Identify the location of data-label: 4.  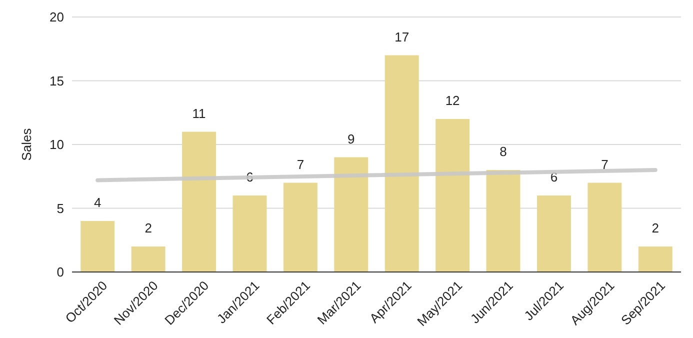
(98, 202).